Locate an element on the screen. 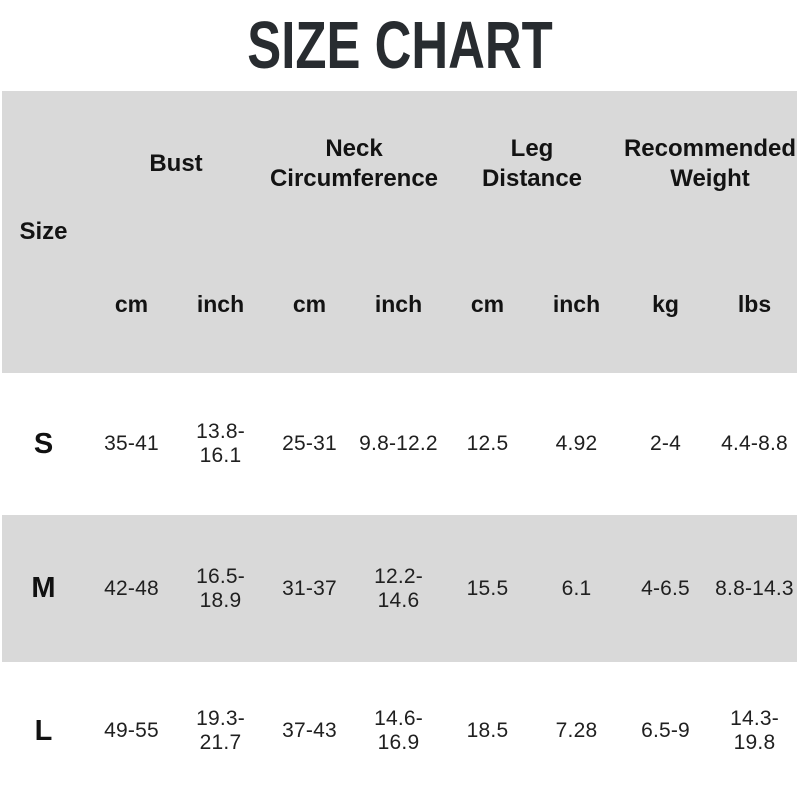 This screenshot has width=800, height=800. cell-bust-inch: 16.5-18.9 is located at coordinates (220, 588).